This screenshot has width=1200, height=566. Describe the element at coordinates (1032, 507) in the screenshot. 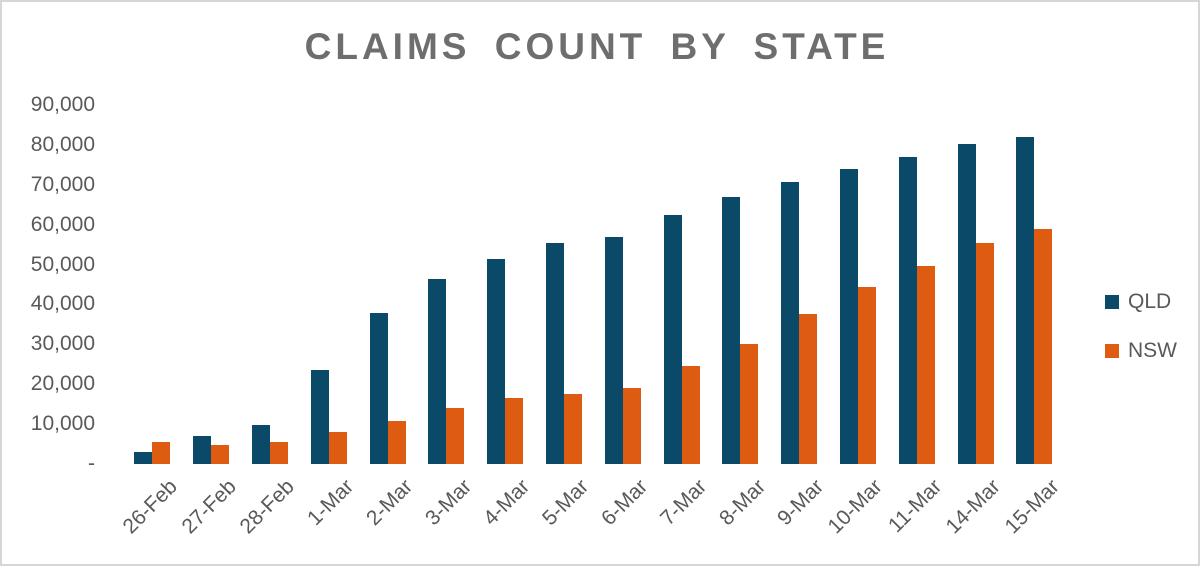

I see `x-axis-label: 15-Mar` at that location.